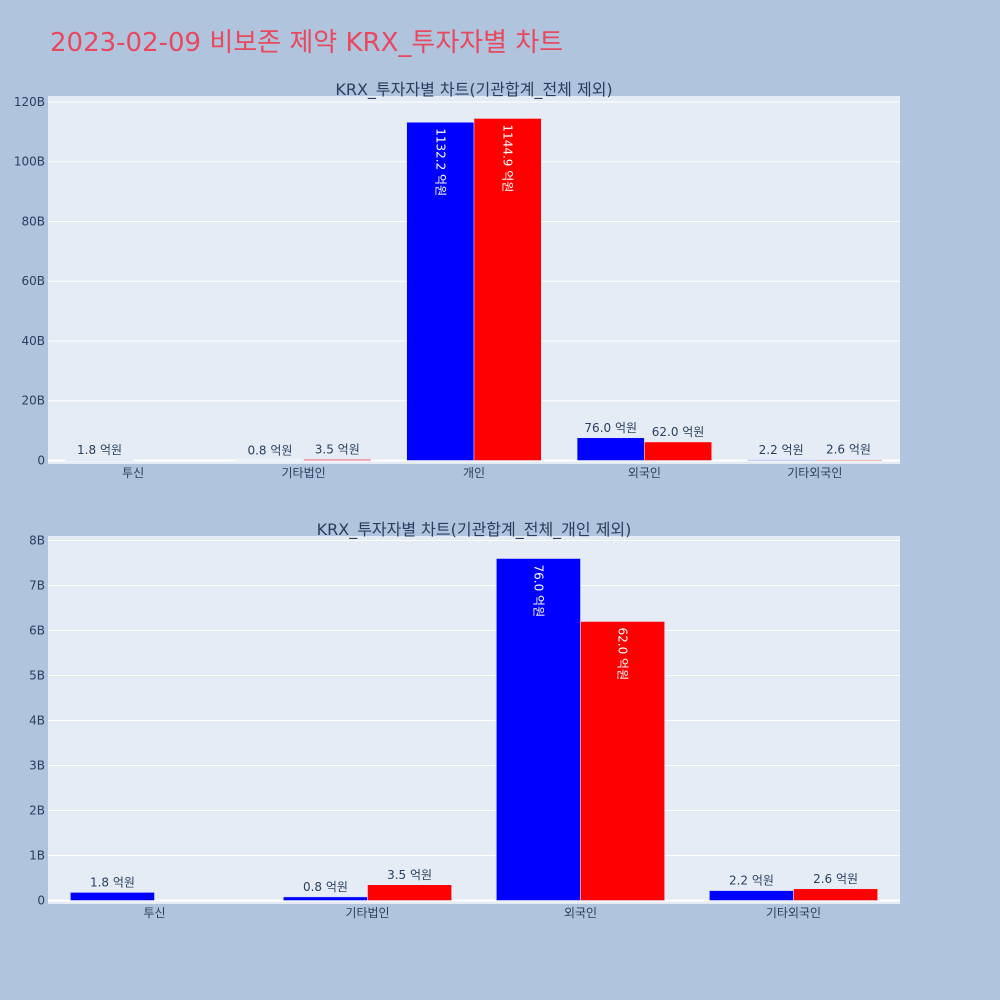 Image resolution: width=1000 pixels, height=1000 pixels. I want to click on y-tick-label: 60B, so click(33, 281).